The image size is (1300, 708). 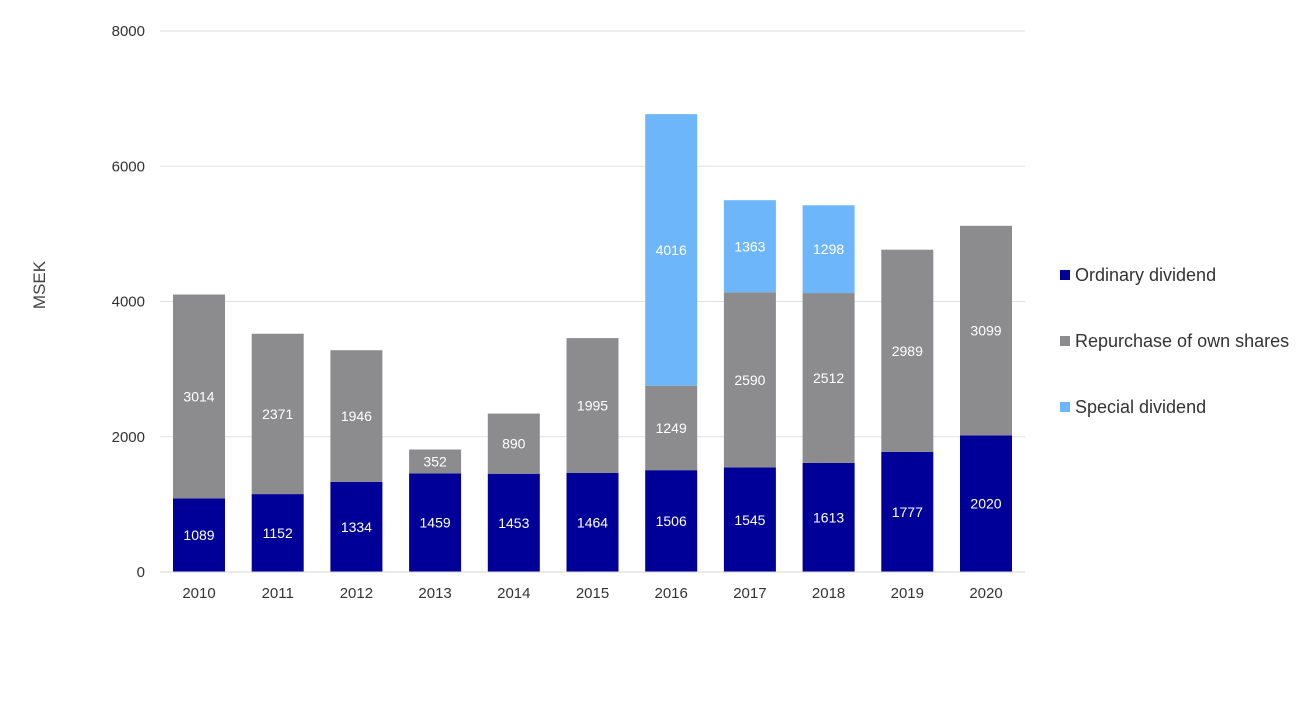 I want to click on data-label: 1506, so click(x=671, y=521).